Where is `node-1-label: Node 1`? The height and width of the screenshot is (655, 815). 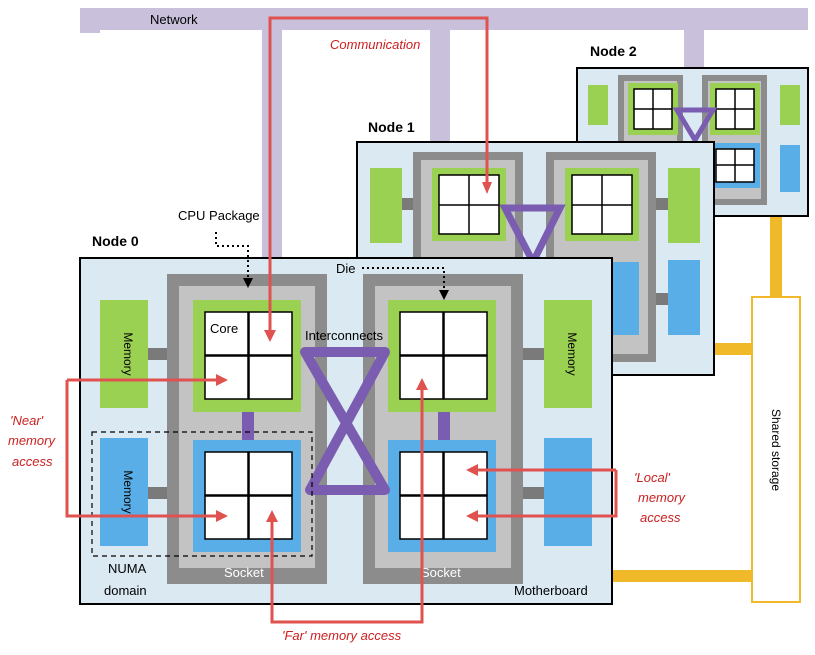
node-1-label: Node 1 is located at coordinates (391, 127).